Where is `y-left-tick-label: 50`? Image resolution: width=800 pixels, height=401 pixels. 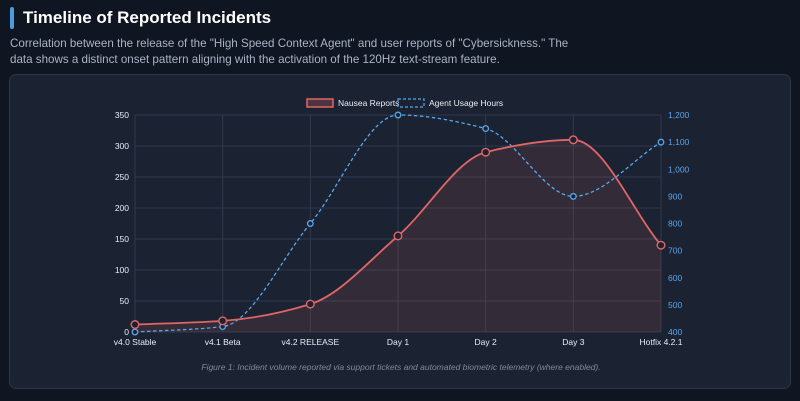
y-left-tick-label: 50 is located at coordinates (125, 301).